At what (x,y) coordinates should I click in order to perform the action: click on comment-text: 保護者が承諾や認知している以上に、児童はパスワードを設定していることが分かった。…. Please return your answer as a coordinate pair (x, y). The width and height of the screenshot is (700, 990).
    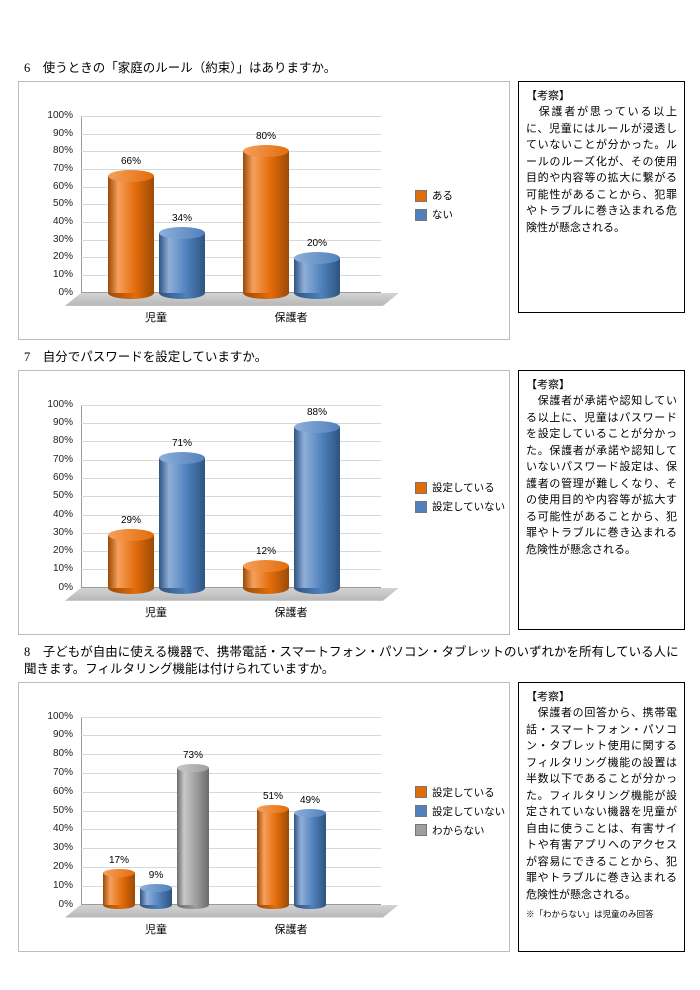
    Looking at the image, I should click on (601, 475).